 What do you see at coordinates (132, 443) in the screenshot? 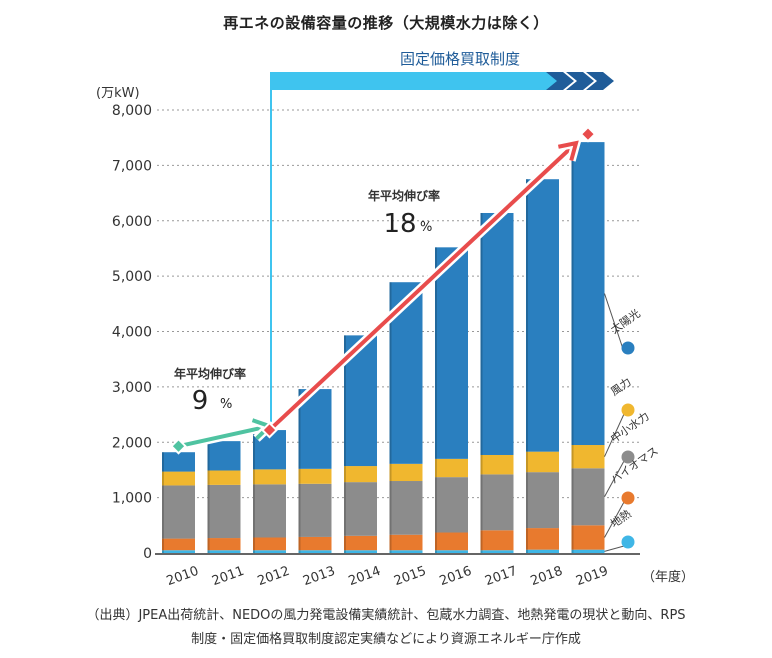
I see `y-tick-label: 2,000` at bounding box center [132, 443].